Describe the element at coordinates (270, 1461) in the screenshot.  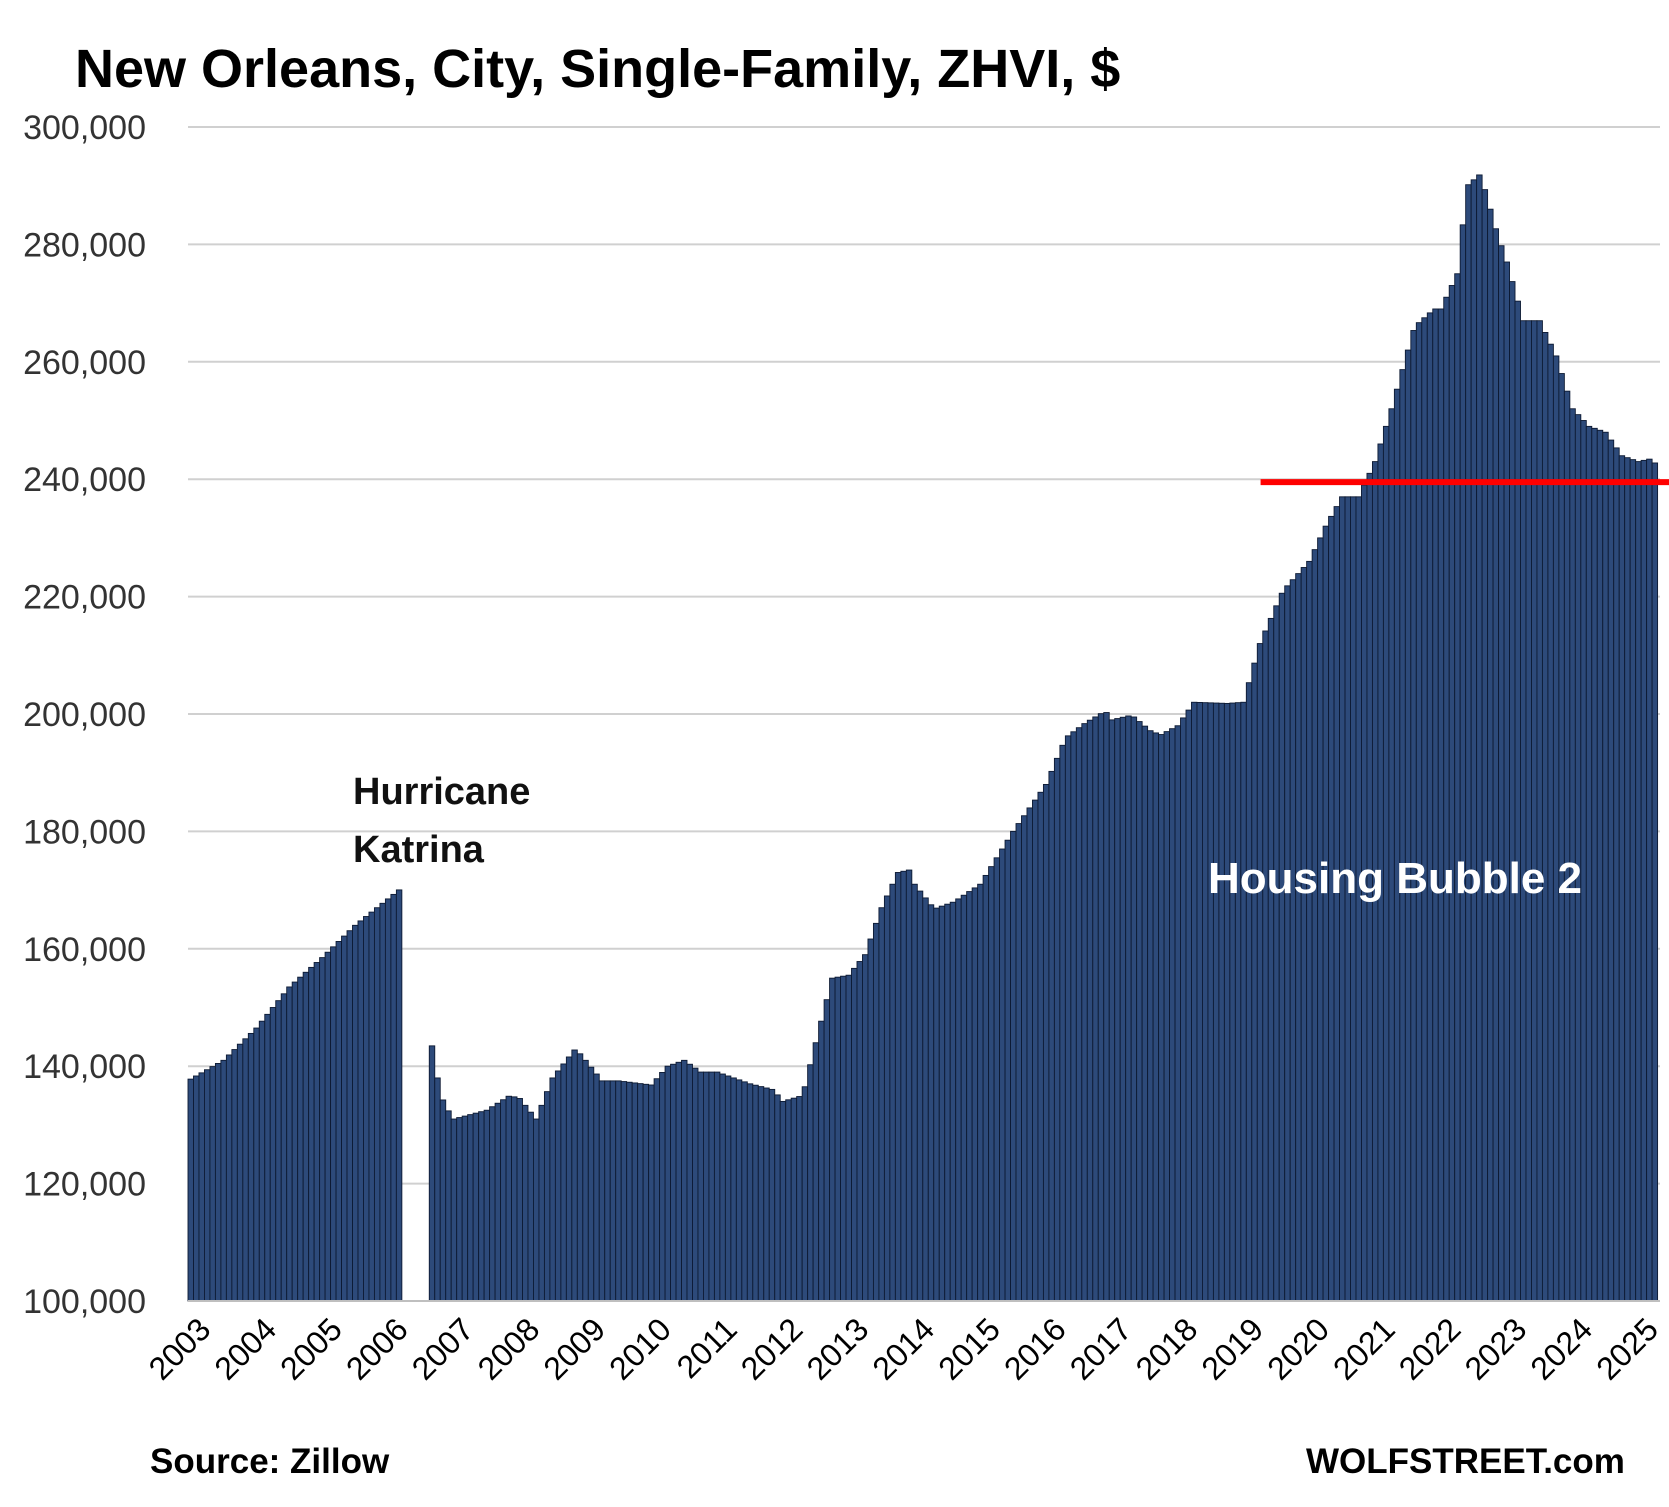
I see `source-label: Source: Zillow` at that location.